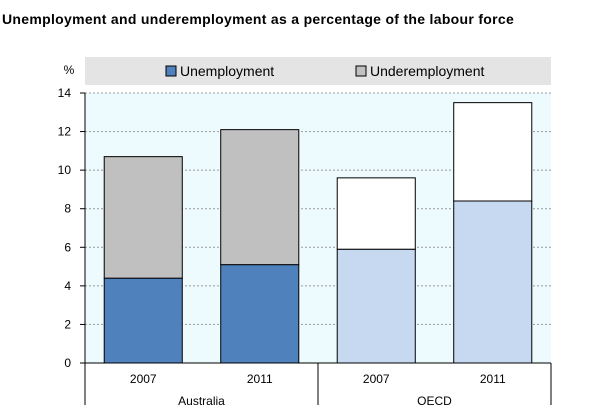 This screenshot has width=600, height=416. What do you see at coordinates (318, 71) in the screenshot?
I see `legend-background` at bounding box center [318, 71].